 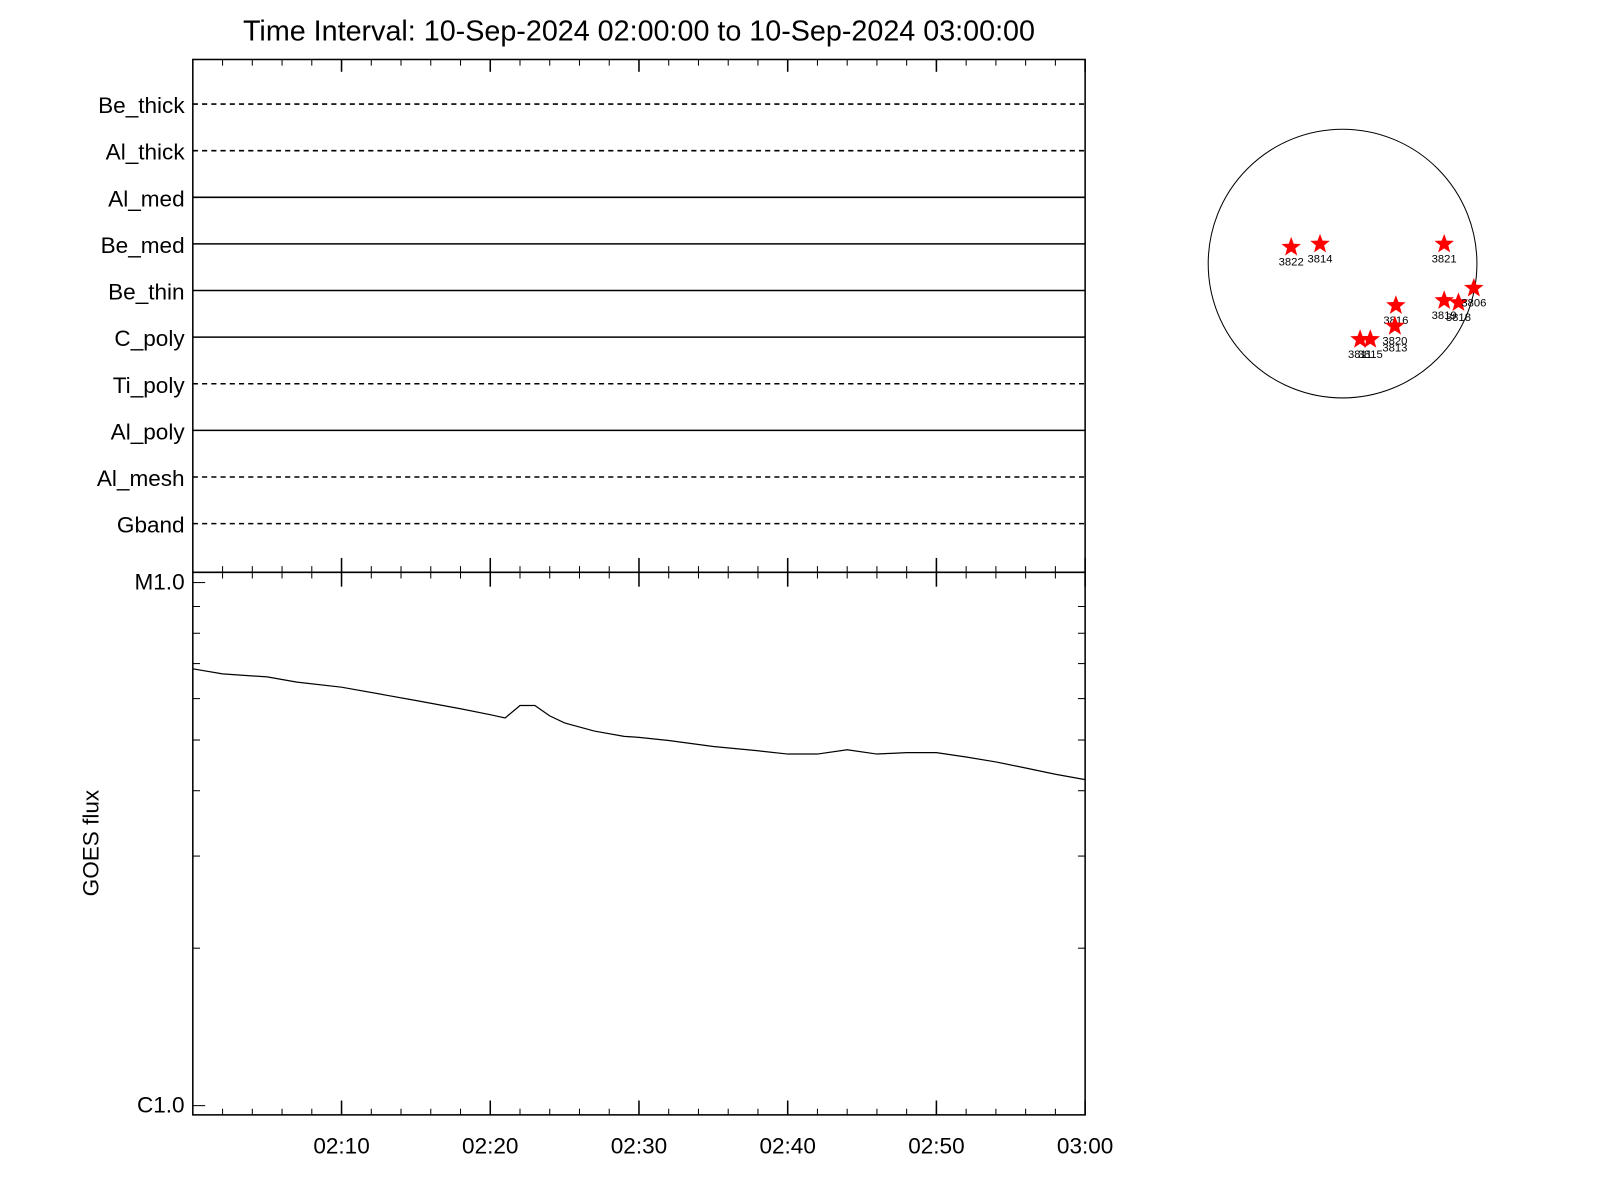 I want to click on row-label: Al_poly, so click(x=148, y=431).